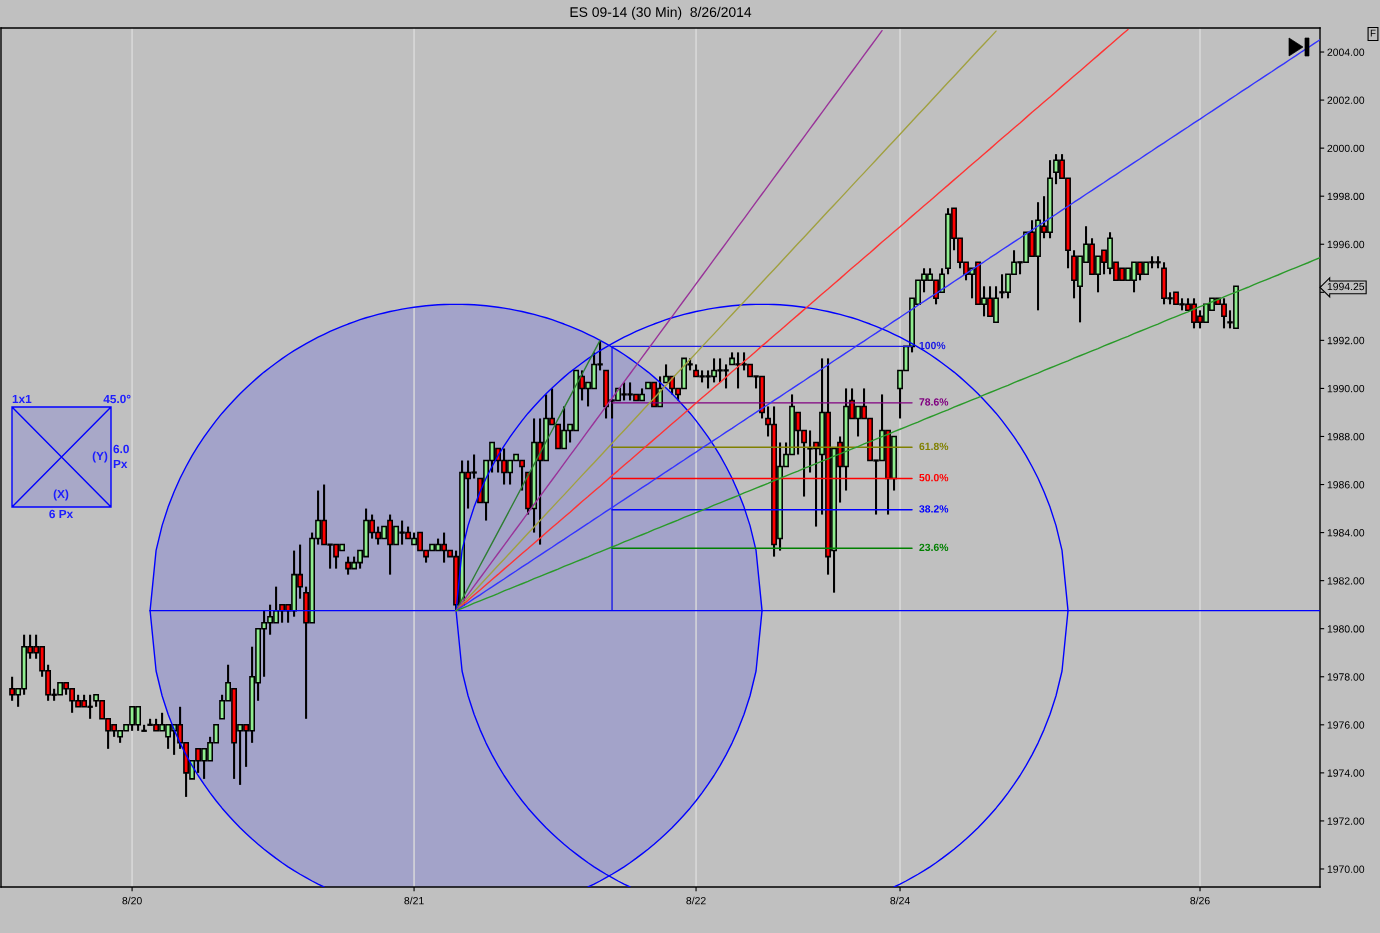 Image resolution: width=1380 pixels, height=933 pixels. Describe the element at coordinates (934, 547) in the screenshot. I see `series-label: 23.6%` at that location.